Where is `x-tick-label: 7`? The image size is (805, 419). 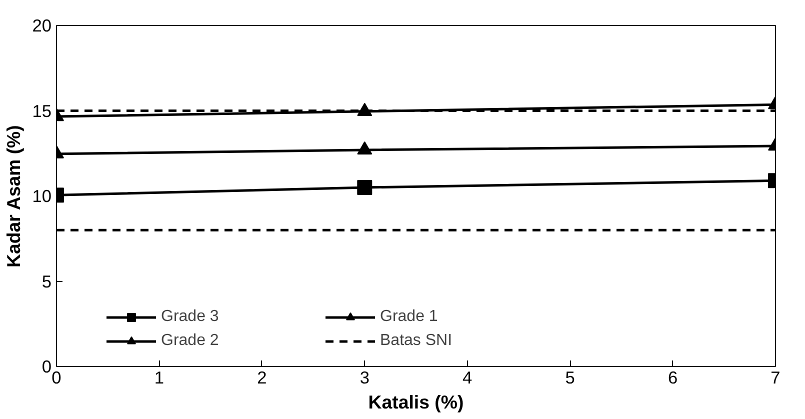 x-tick-label: 7 is located at coordinates (775, 378).